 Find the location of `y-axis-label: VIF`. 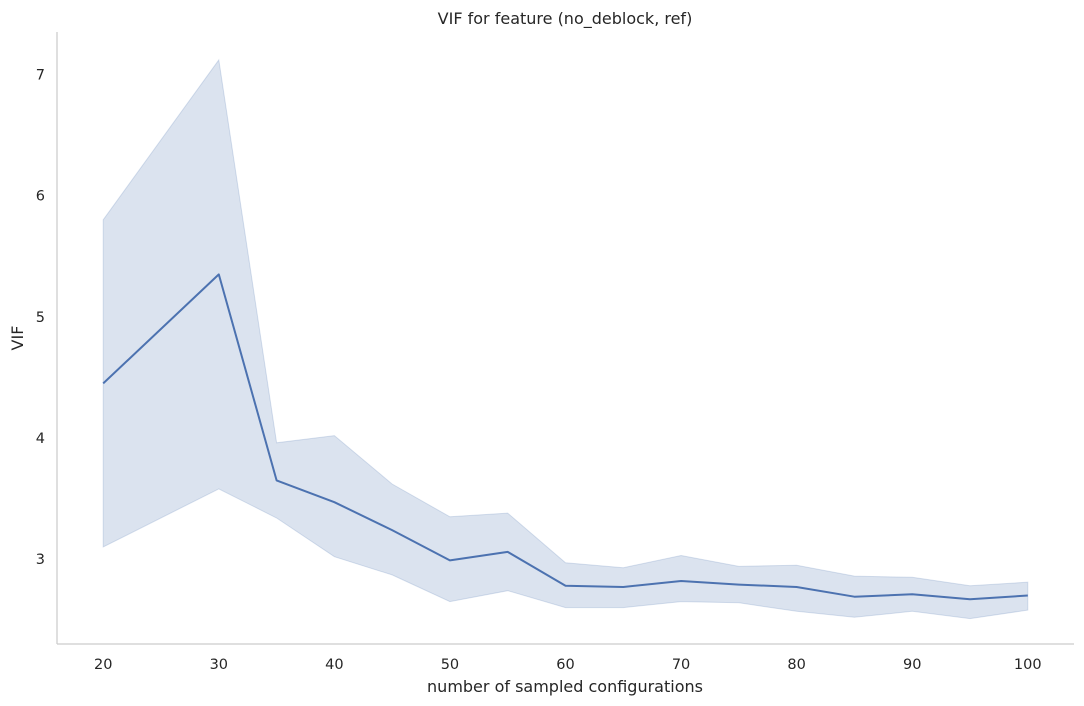

y-axis-label: VIF is located at coordinates (17, 338).